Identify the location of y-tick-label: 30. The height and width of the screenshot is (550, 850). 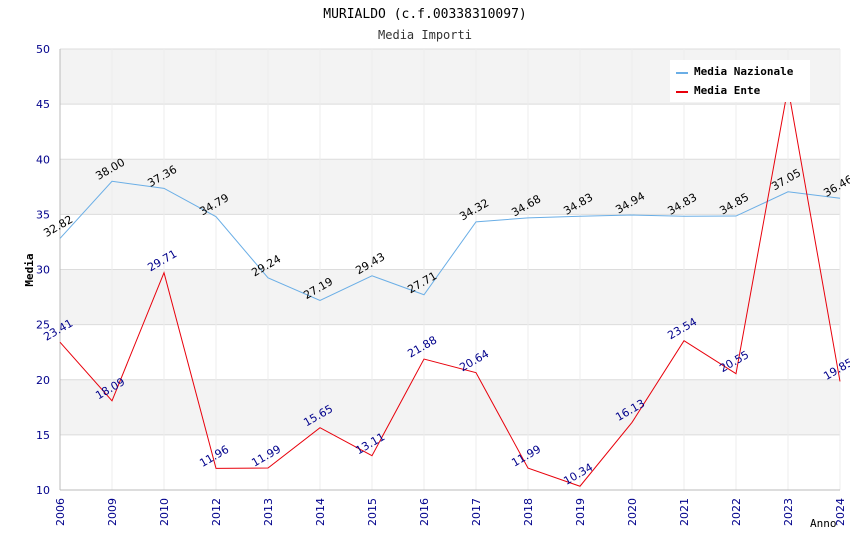
(43, 270).